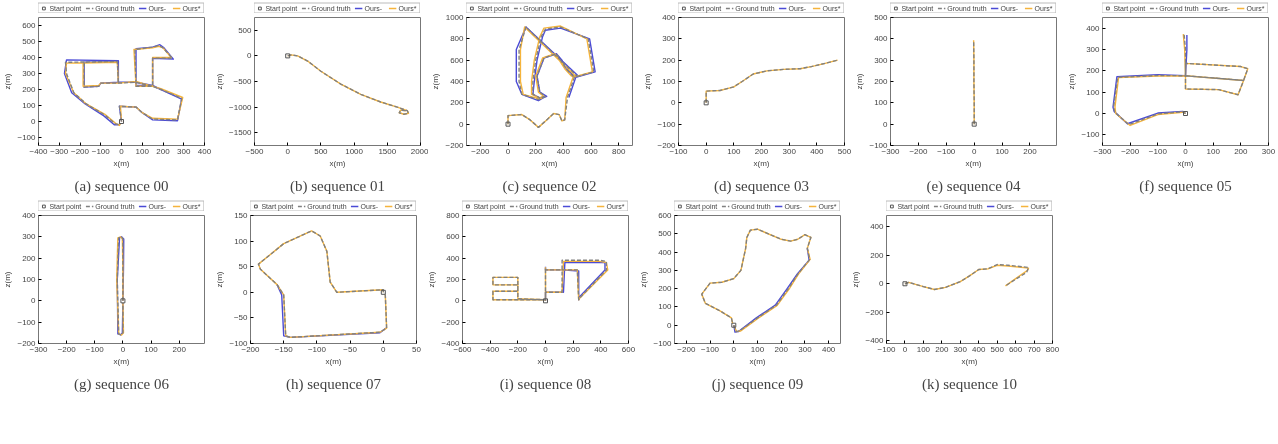  What do you see at coordinates (354, 151) in the screenshot?
I see `x-tick-label: 1000` at bounding box center [354, 151].